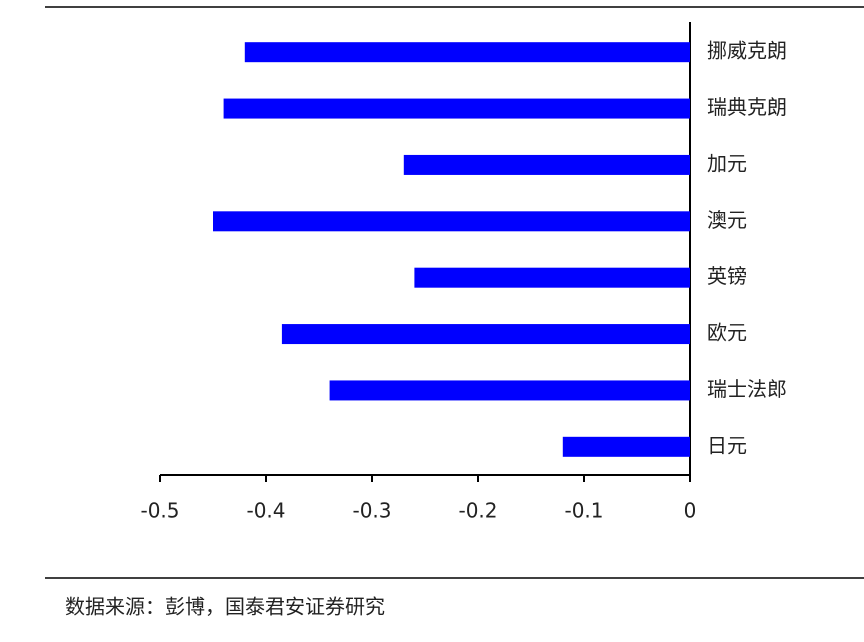  I want to click on x-tick-label: -0.2, so click(477, 511).